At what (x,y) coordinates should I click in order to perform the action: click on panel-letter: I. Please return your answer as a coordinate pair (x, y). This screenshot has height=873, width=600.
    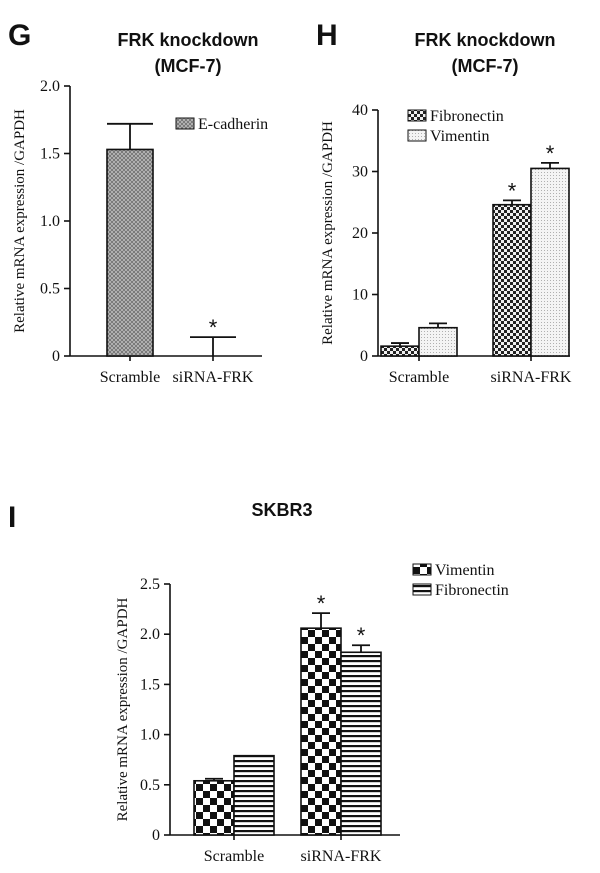
    Looking at the image, I should click on (12, 517).